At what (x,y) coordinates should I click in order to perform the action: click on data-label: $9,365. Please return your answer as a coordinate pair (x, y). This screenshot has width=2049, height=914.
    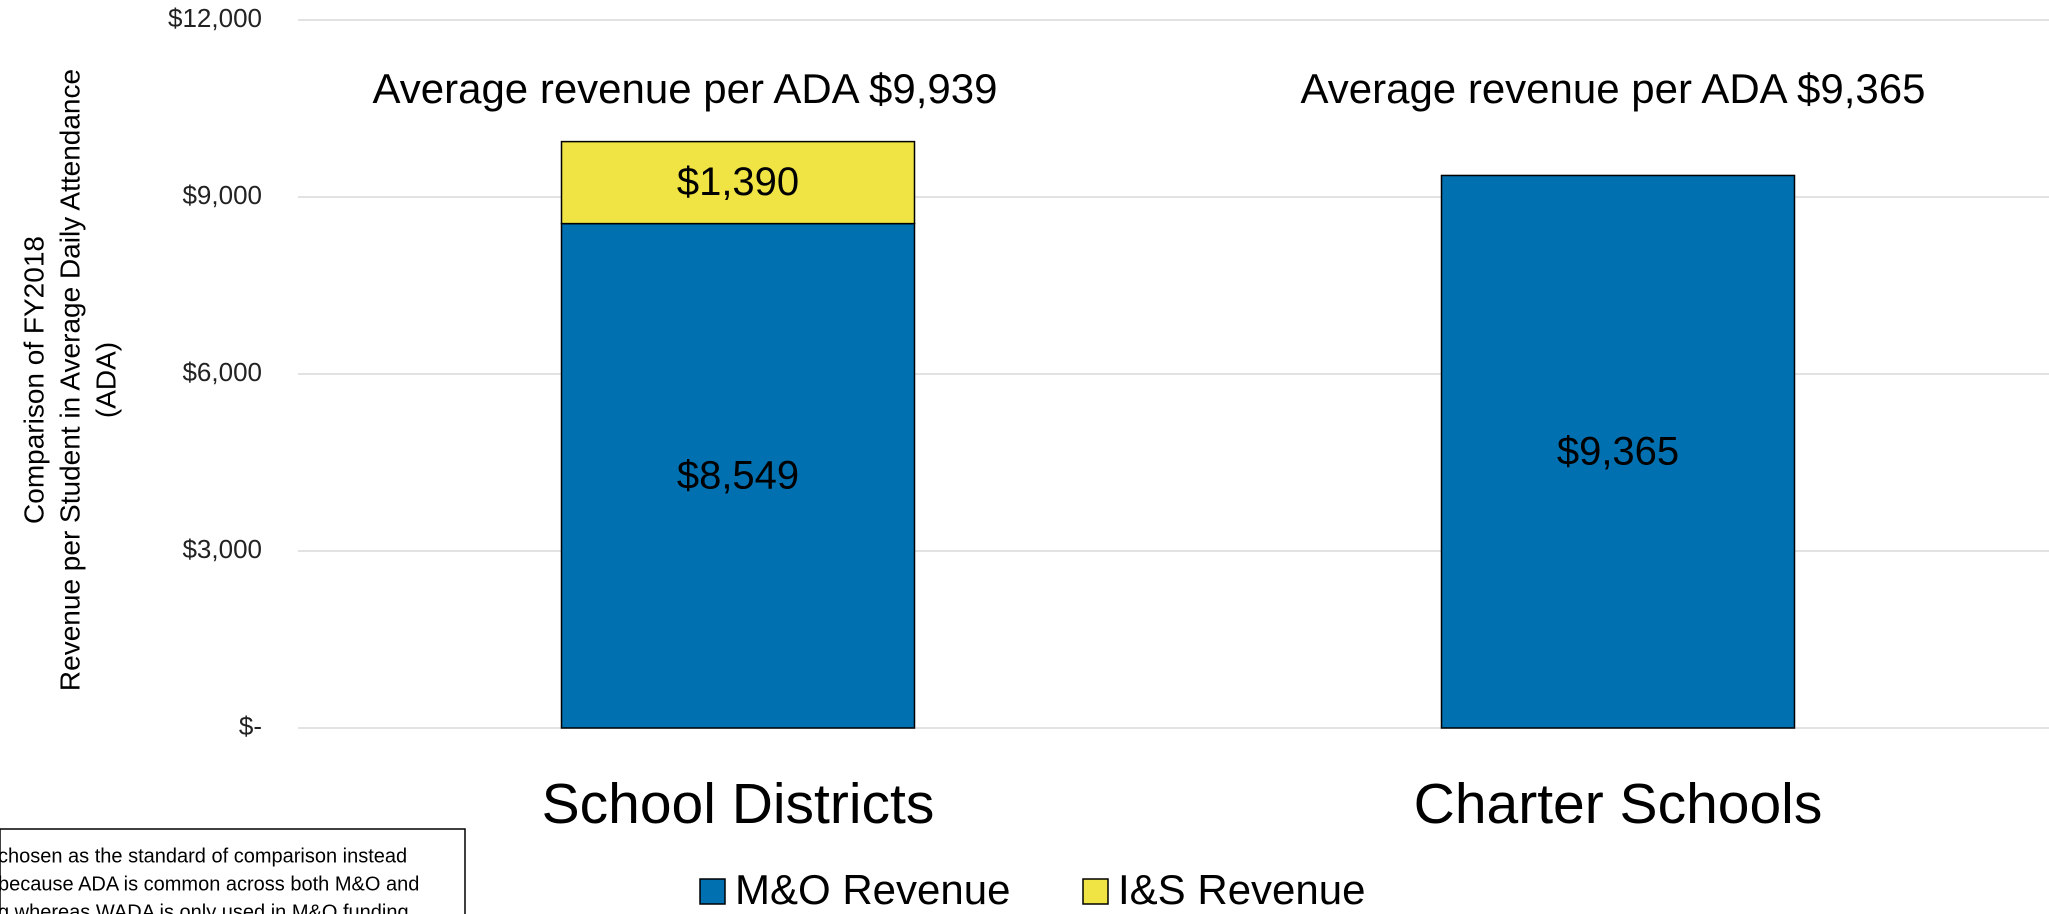
    Looking at the image, I should click on (1618, 451).